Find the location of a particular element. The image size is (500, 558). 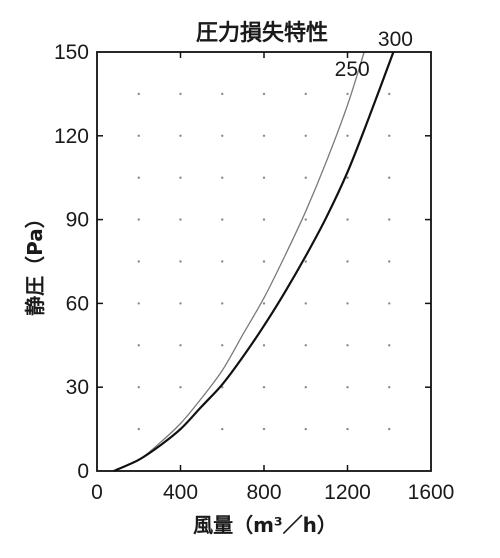

series-label-300: 300 is located at coordinates (395, 39).